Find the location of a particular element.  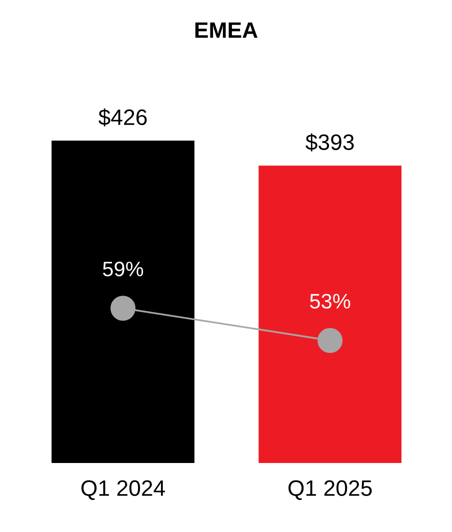

chart-title: EMEA is located at coordinates (226, 30).